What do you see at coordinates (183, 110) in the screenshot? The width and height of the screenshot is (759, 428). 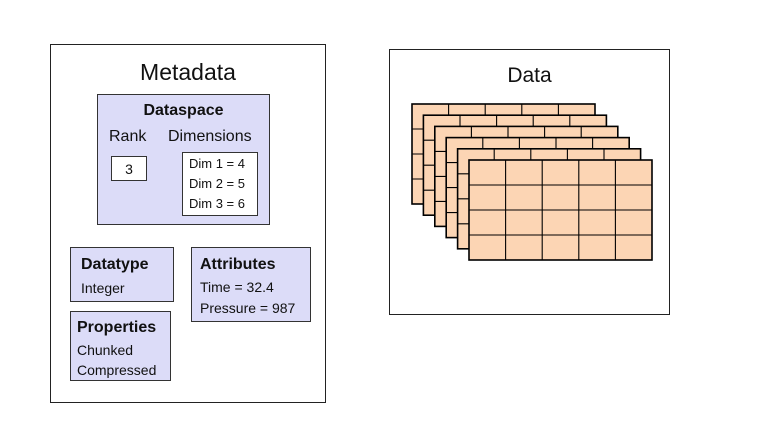 I see `dataspace-title: Dataspace` at bounding box center [183, 110].